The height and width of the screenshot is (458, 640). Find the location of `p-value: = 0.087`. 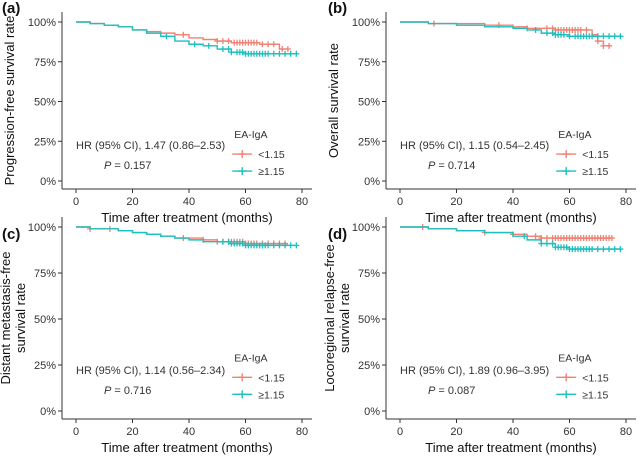

p-value: = 0.087 is located at coordinates (455, 391).